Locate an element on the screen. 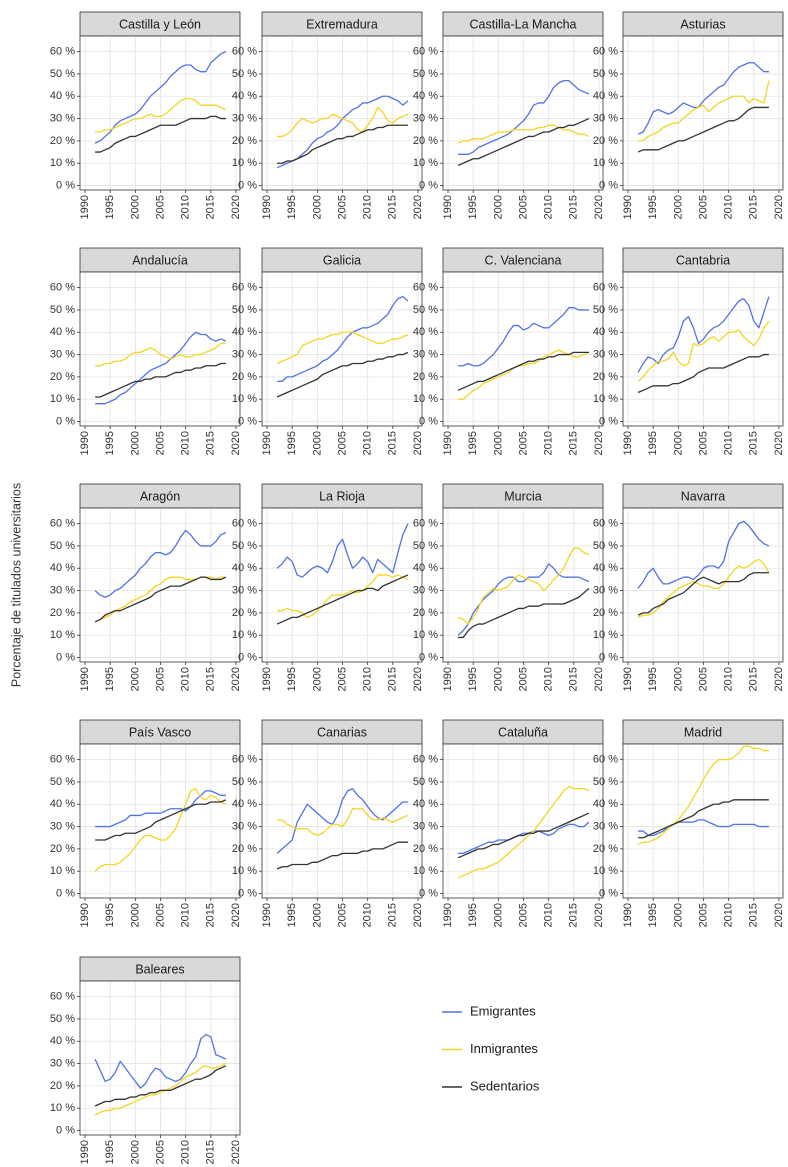 This screenshot has width=788, height=1167. panel-title: País Vasco is located at coordinates (160, 732).